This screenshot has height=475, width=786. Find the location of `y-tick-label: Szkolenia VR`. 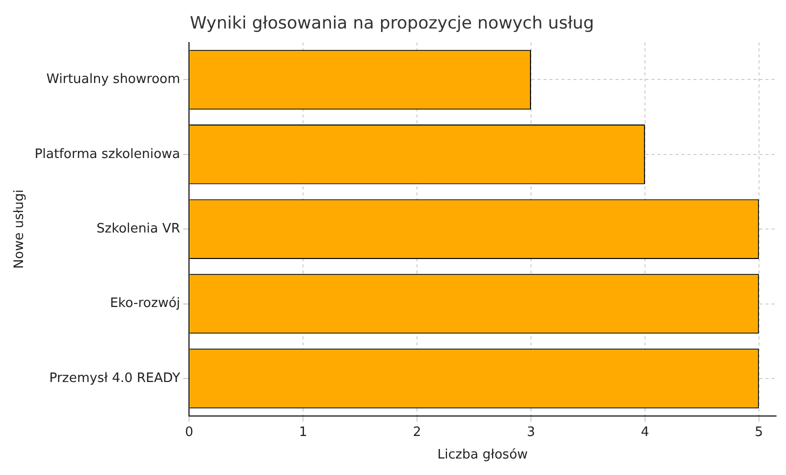

y-tick-label: Szkolenia VR is located at coordinates (138, 228).